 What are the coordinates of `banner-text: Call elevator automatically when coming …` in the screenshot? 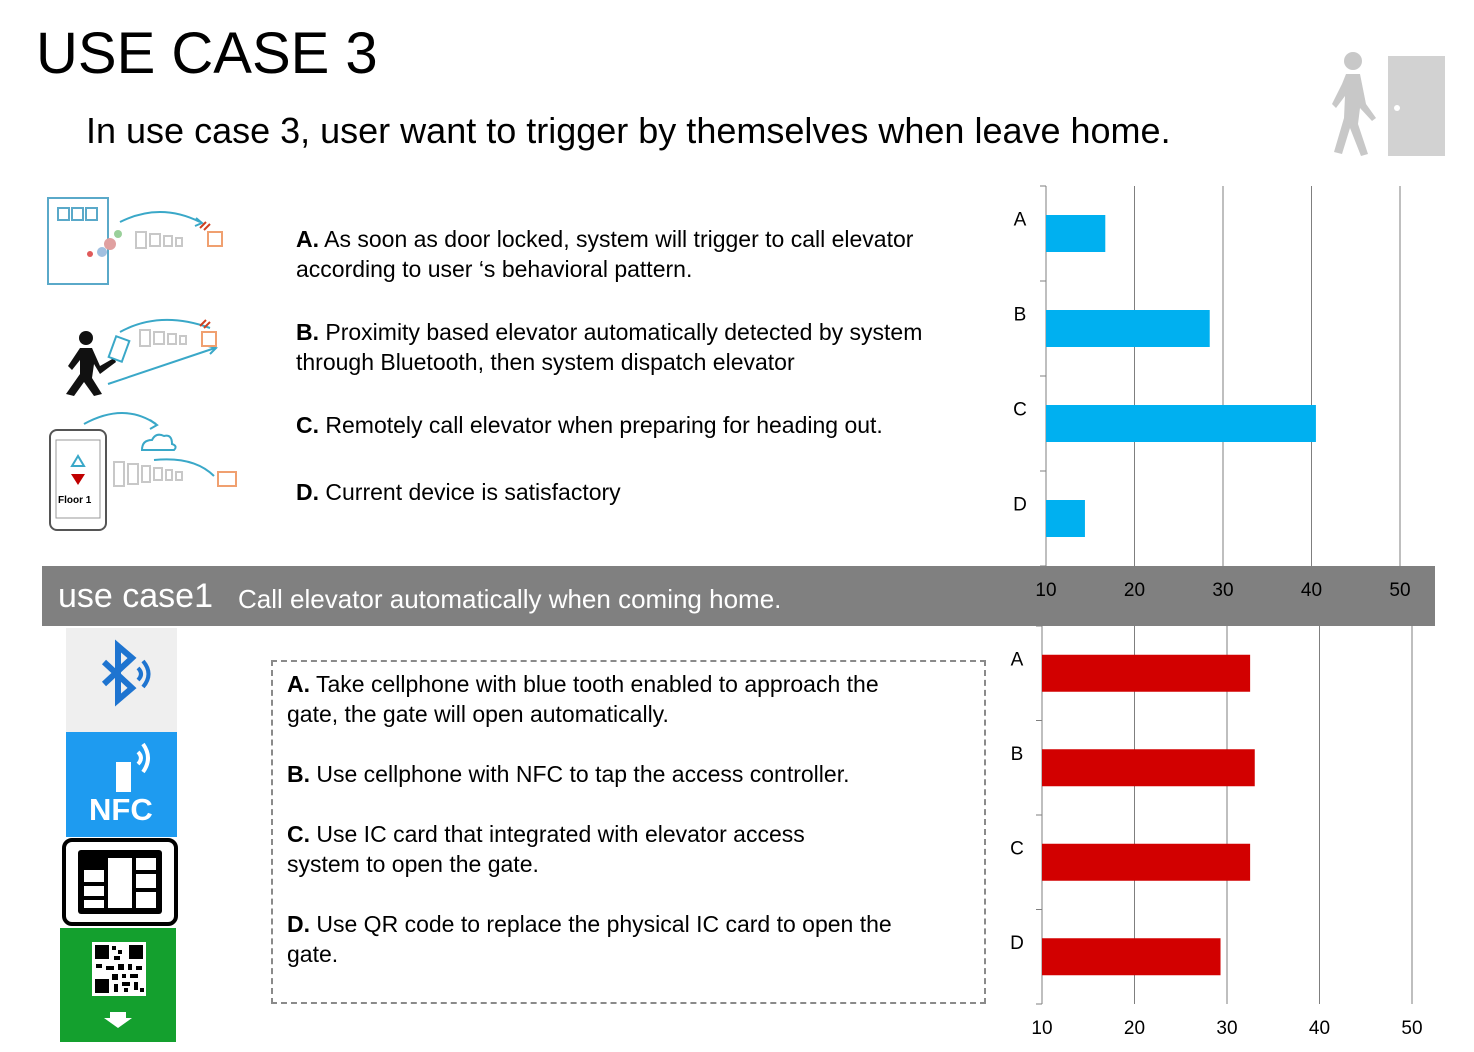 It's located at (510, 599).